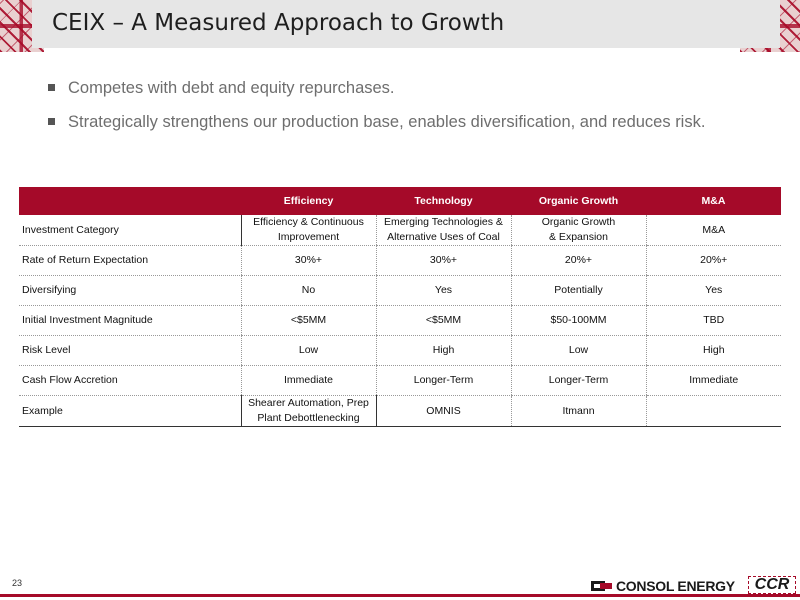 The width and height of the screenshot is (800, 600). What do you see at coordinates (602, 586) in the screenshot?
I see `consol-logo-icon` at bounding box center [602, 586].